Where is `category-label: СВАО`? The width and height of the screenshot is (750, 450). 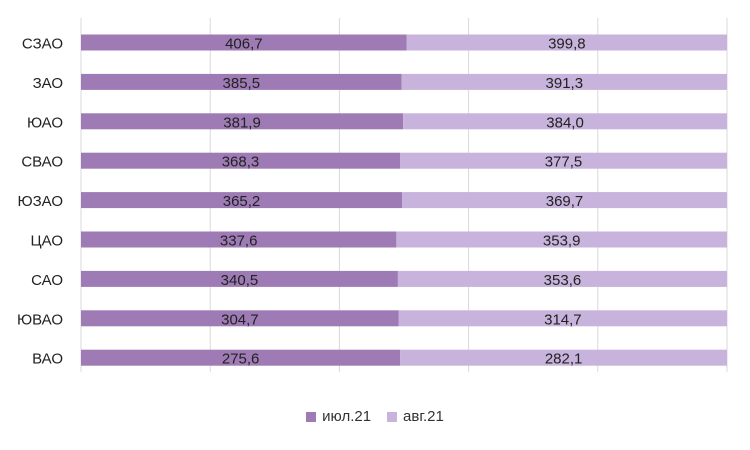
category-label: СВАО is located at coordinates (42, 162).